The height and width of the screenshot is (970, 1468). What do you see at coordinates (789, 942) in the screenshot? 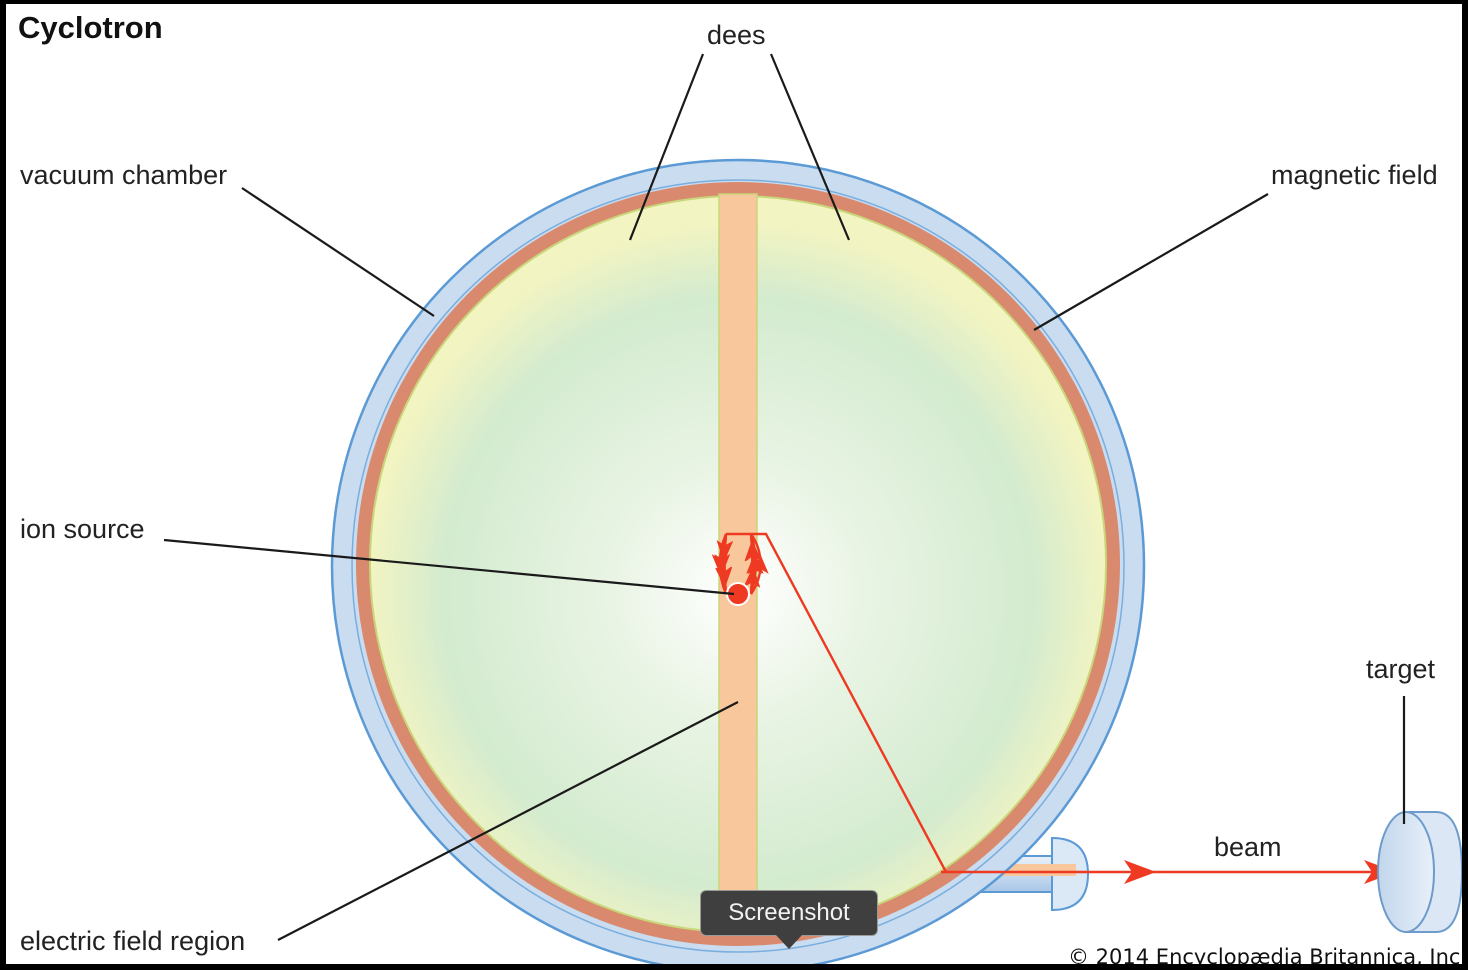
I see `tooltip-pointer` at bounding box center [789, 942].